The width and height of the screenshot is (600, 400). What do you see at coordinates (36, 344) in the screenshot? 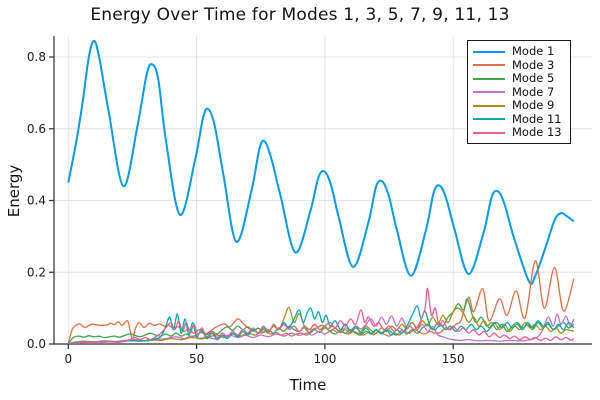
I see `y-tick-label: 0.0` at bounding box center [36, 344].